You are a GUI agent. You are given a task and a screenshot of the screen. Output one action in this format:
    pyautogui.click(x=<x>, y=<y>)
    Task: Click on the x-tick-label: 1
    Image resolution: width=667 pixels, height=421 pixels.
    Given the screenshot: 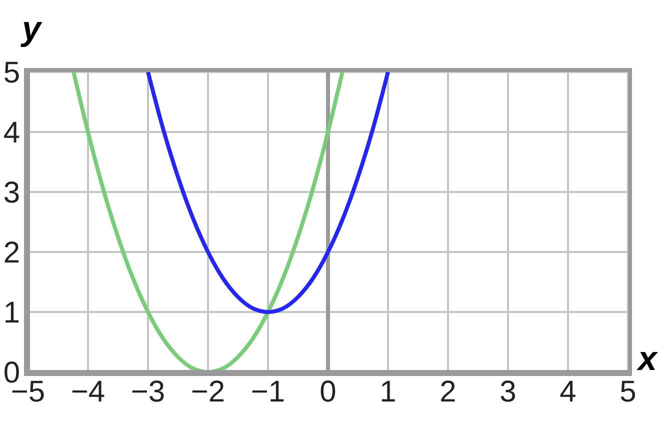 What is the action you would take?
    pyautogui.click(x=388, y=391)
    